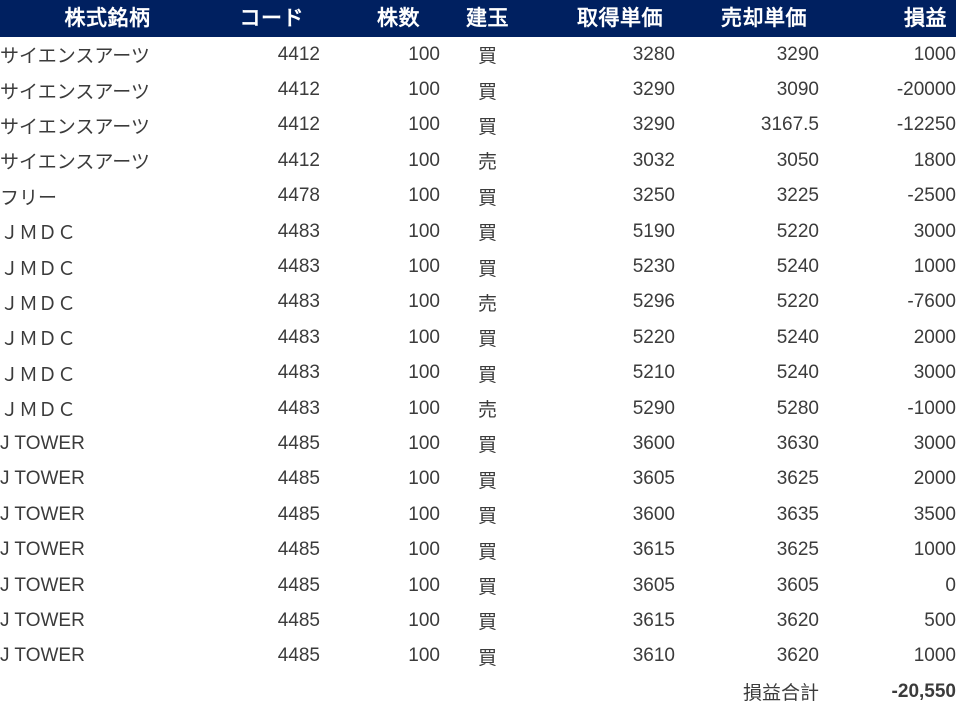 The height and width of the screenshot is (709, 956). I want to click on header-row: 株式銘柄 コード 株数 建玉 取得単価 売却単価 損益, so click(478, 18).